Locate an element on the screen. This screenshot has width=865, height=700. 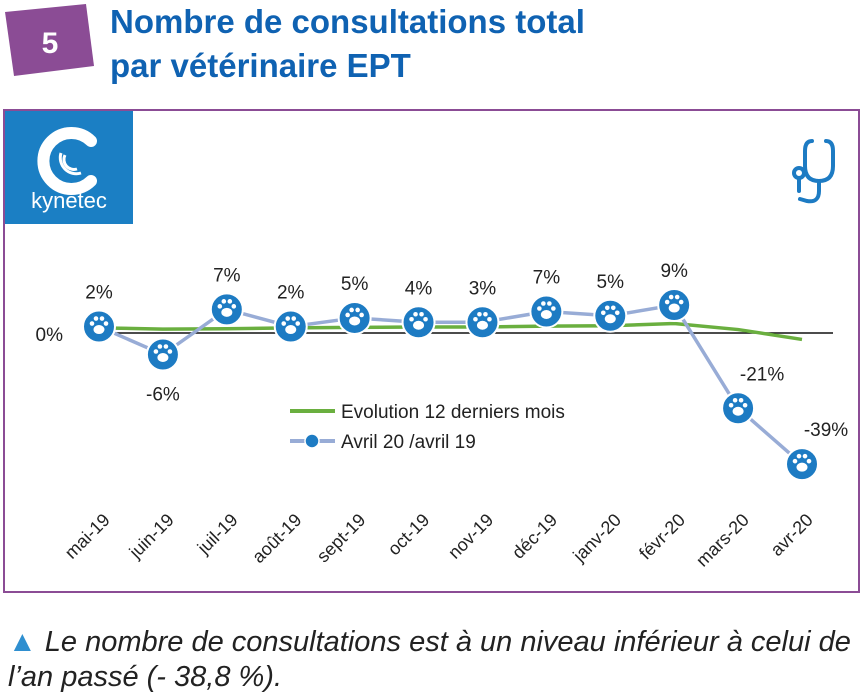
x-tick-label: janv-20 is located at coordinates (596, 538).